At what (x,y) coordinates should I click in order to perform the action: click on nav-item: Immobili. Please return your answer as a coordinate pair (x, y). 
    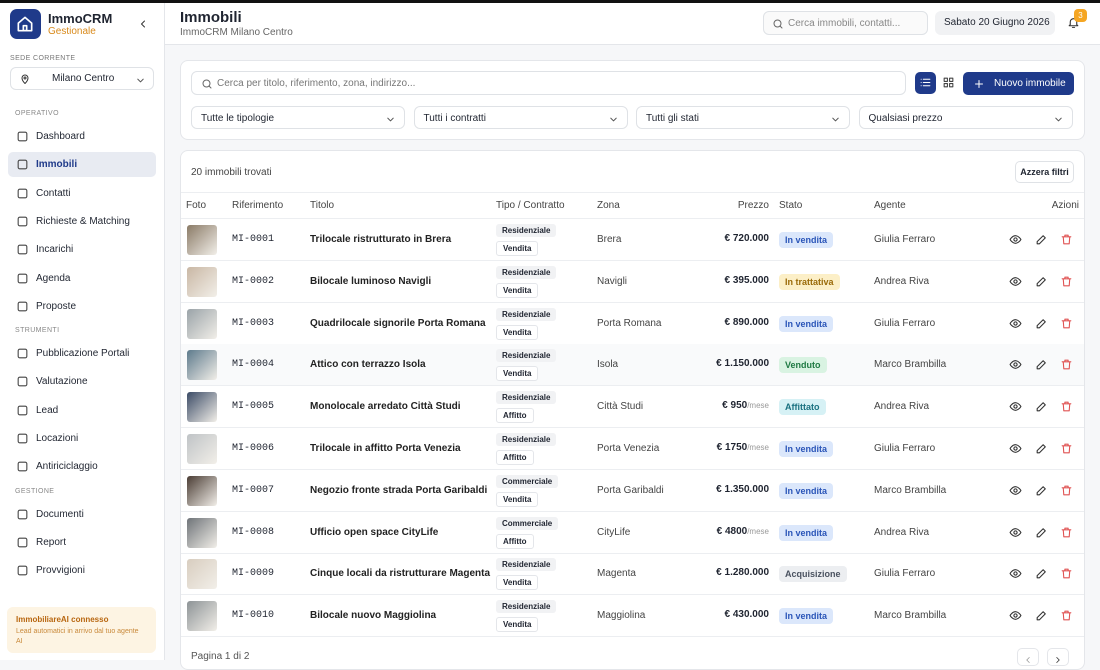
    Looking at the image, I should click on (82, 165).